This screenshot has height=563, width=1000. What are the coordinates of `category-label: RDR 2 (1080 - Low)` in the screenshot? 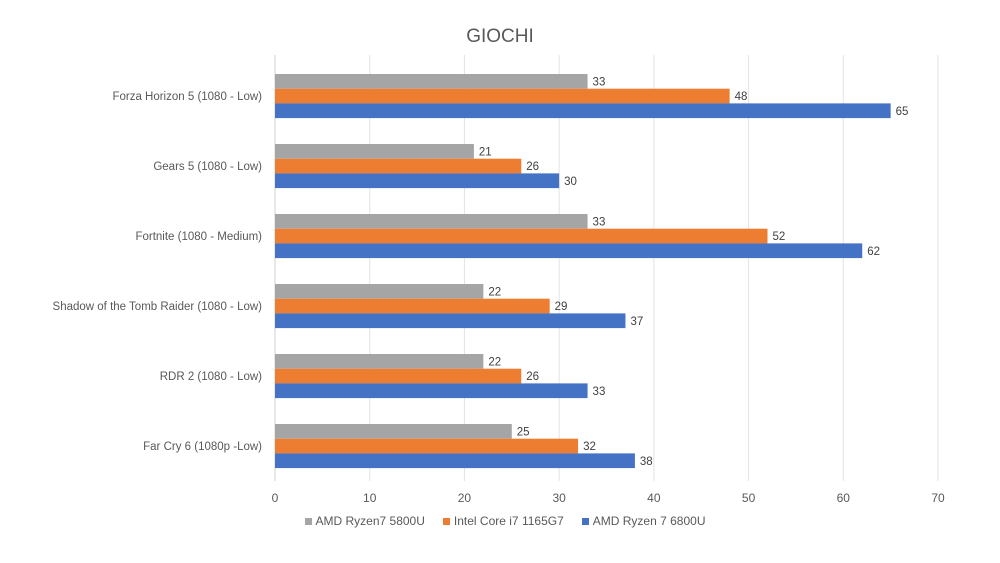 It's located at (211, 377).